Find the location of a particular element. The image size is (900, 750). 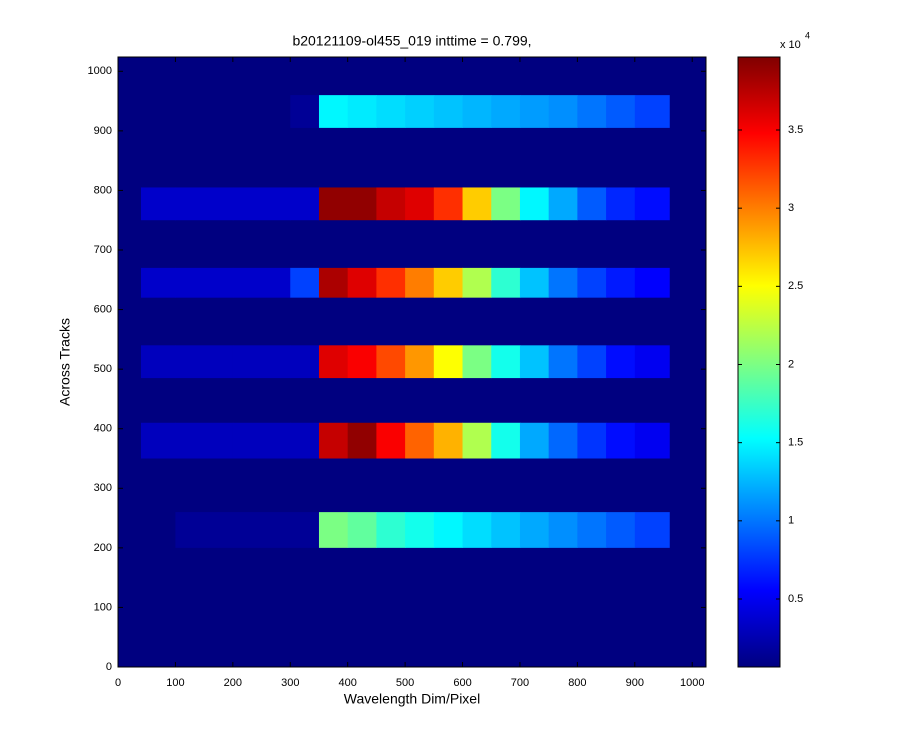

y-axis-label: Across Tracks is located at coordinates (65, 362).